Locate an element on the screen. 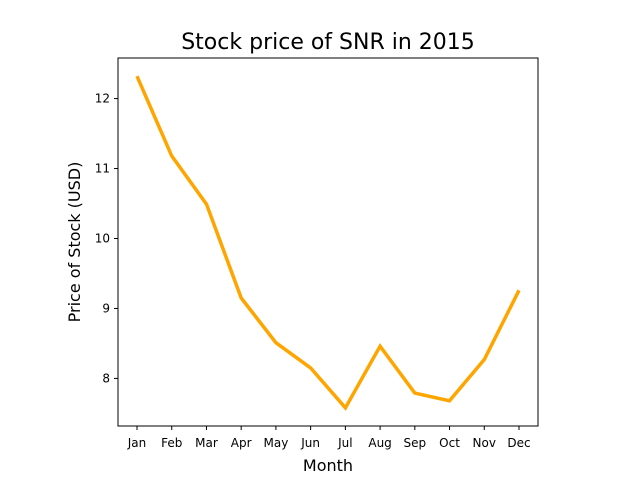 The image size is (640, 484). x-tick-label: Jun is located at coordinates (310, 443).